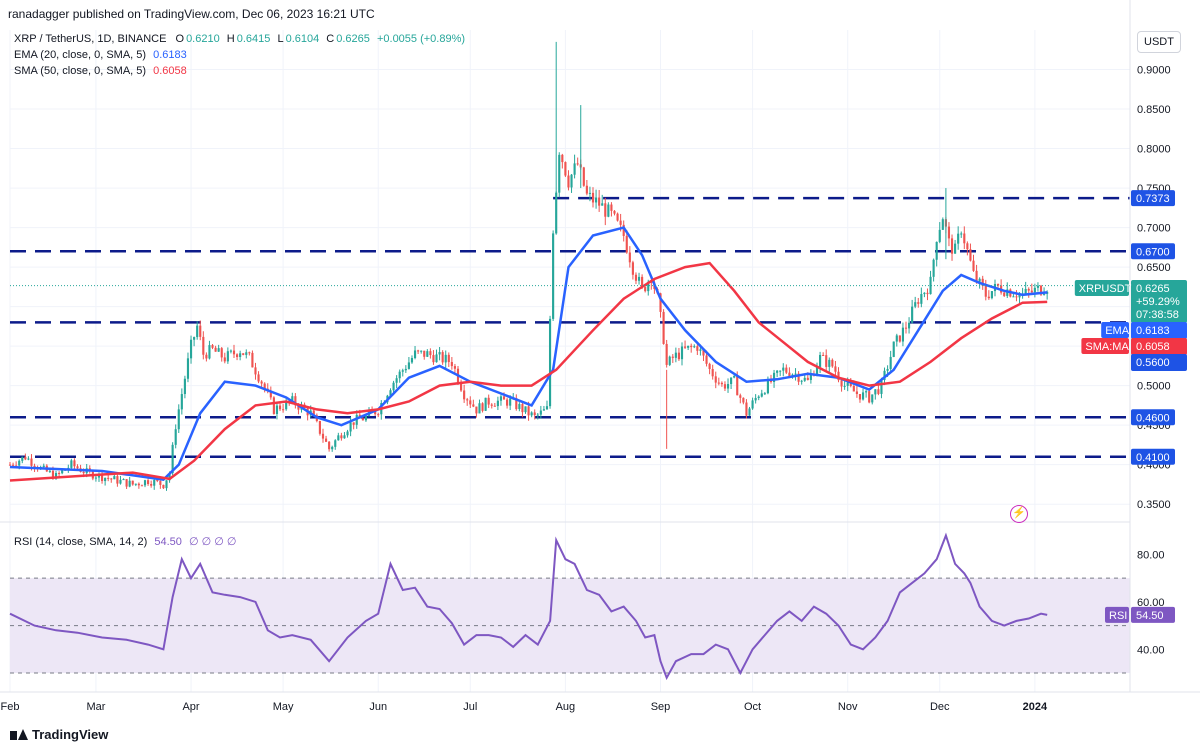  I want to click on currency-button: USDT, so click(1159, 42).